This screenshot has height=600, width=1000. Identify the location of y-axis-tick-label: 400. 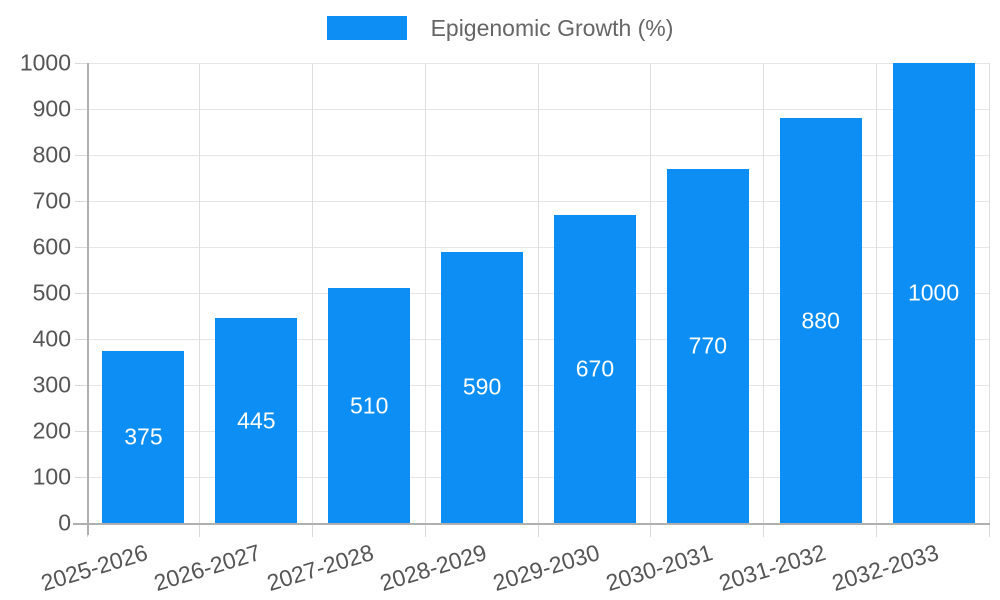
(51, 338).